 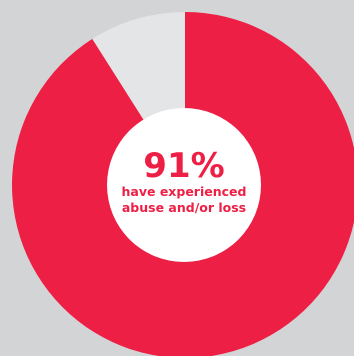 What do you see at coordinates (184, 191) in the screenshot?
I see `center-caption-line-1: have experienced` at bounding box center [184, 191].